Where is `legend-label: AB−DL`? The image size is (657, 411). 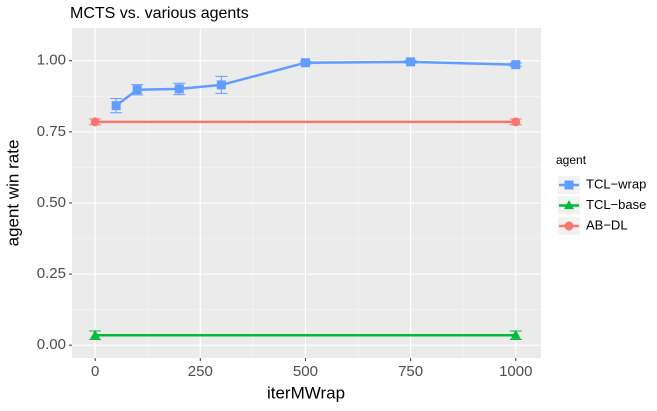 legend-label: AB−DL is located at coordinates (607, 224).